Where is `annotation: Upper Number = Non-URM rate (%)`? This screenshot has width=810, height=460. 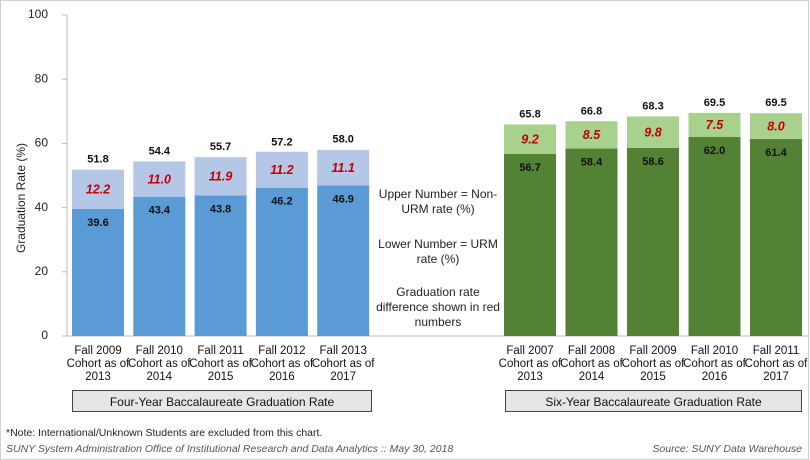 annotation: Upper Number = Non-URM rate (%) is located at coordinates (438, 201).